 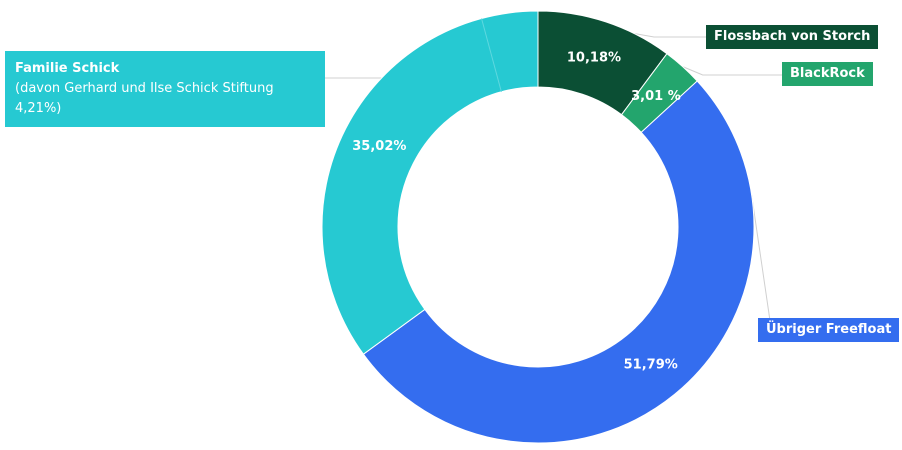 I want to click on legend-callout-freefloat: Übriger Freefloat, so click(x=829, y=330).